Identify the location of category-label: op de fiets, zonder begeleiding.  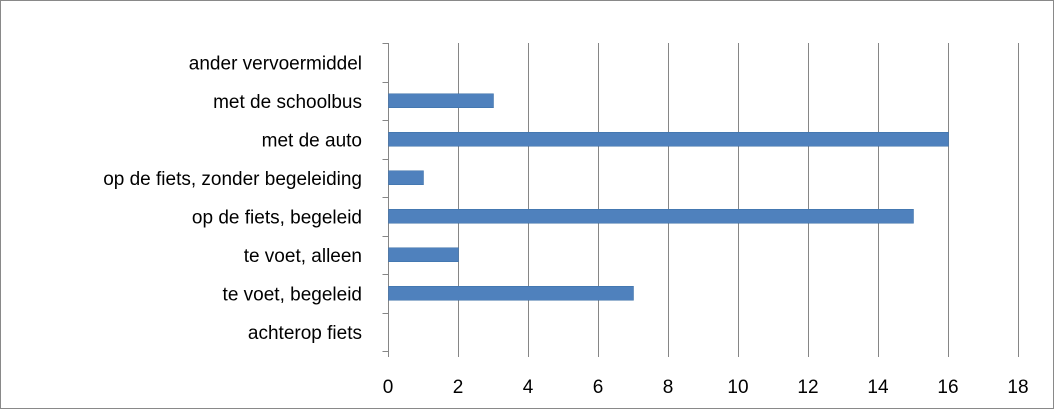
(232, 179).